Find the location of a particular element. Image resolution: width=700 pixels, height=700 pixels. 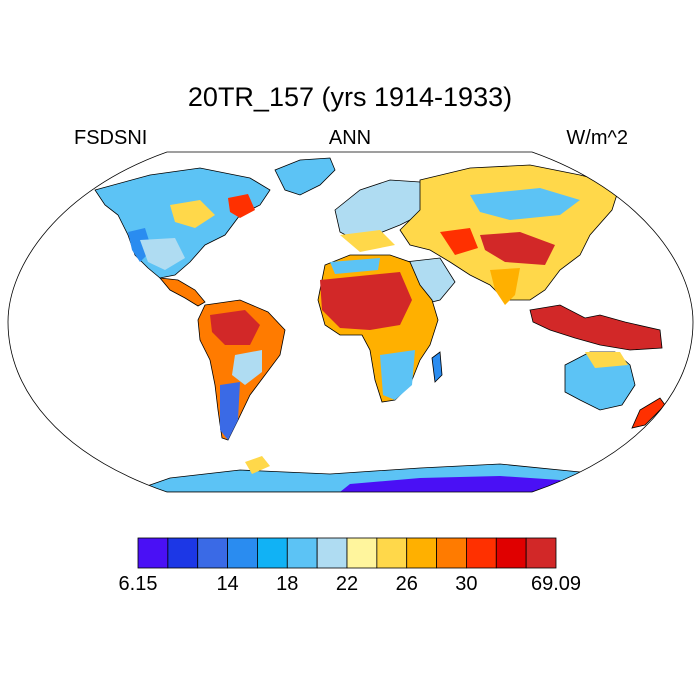

colorbar-label: 22 is located at coordinates (347, 584).